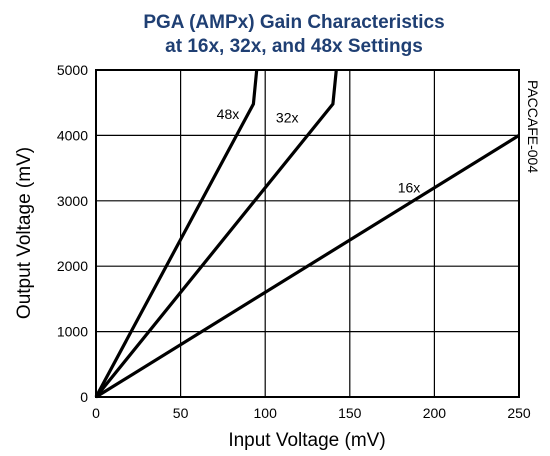  Describe the element at coordinates (96, 413) in the screenshot. I see `x-tick-label: 0` at that location.